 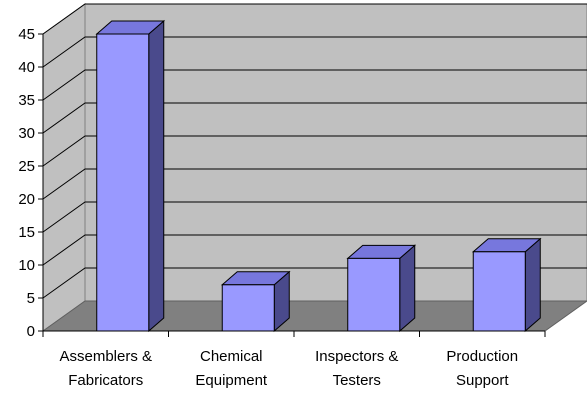 I want to click on y-tick-label: 35, so click(x=26, y=100).